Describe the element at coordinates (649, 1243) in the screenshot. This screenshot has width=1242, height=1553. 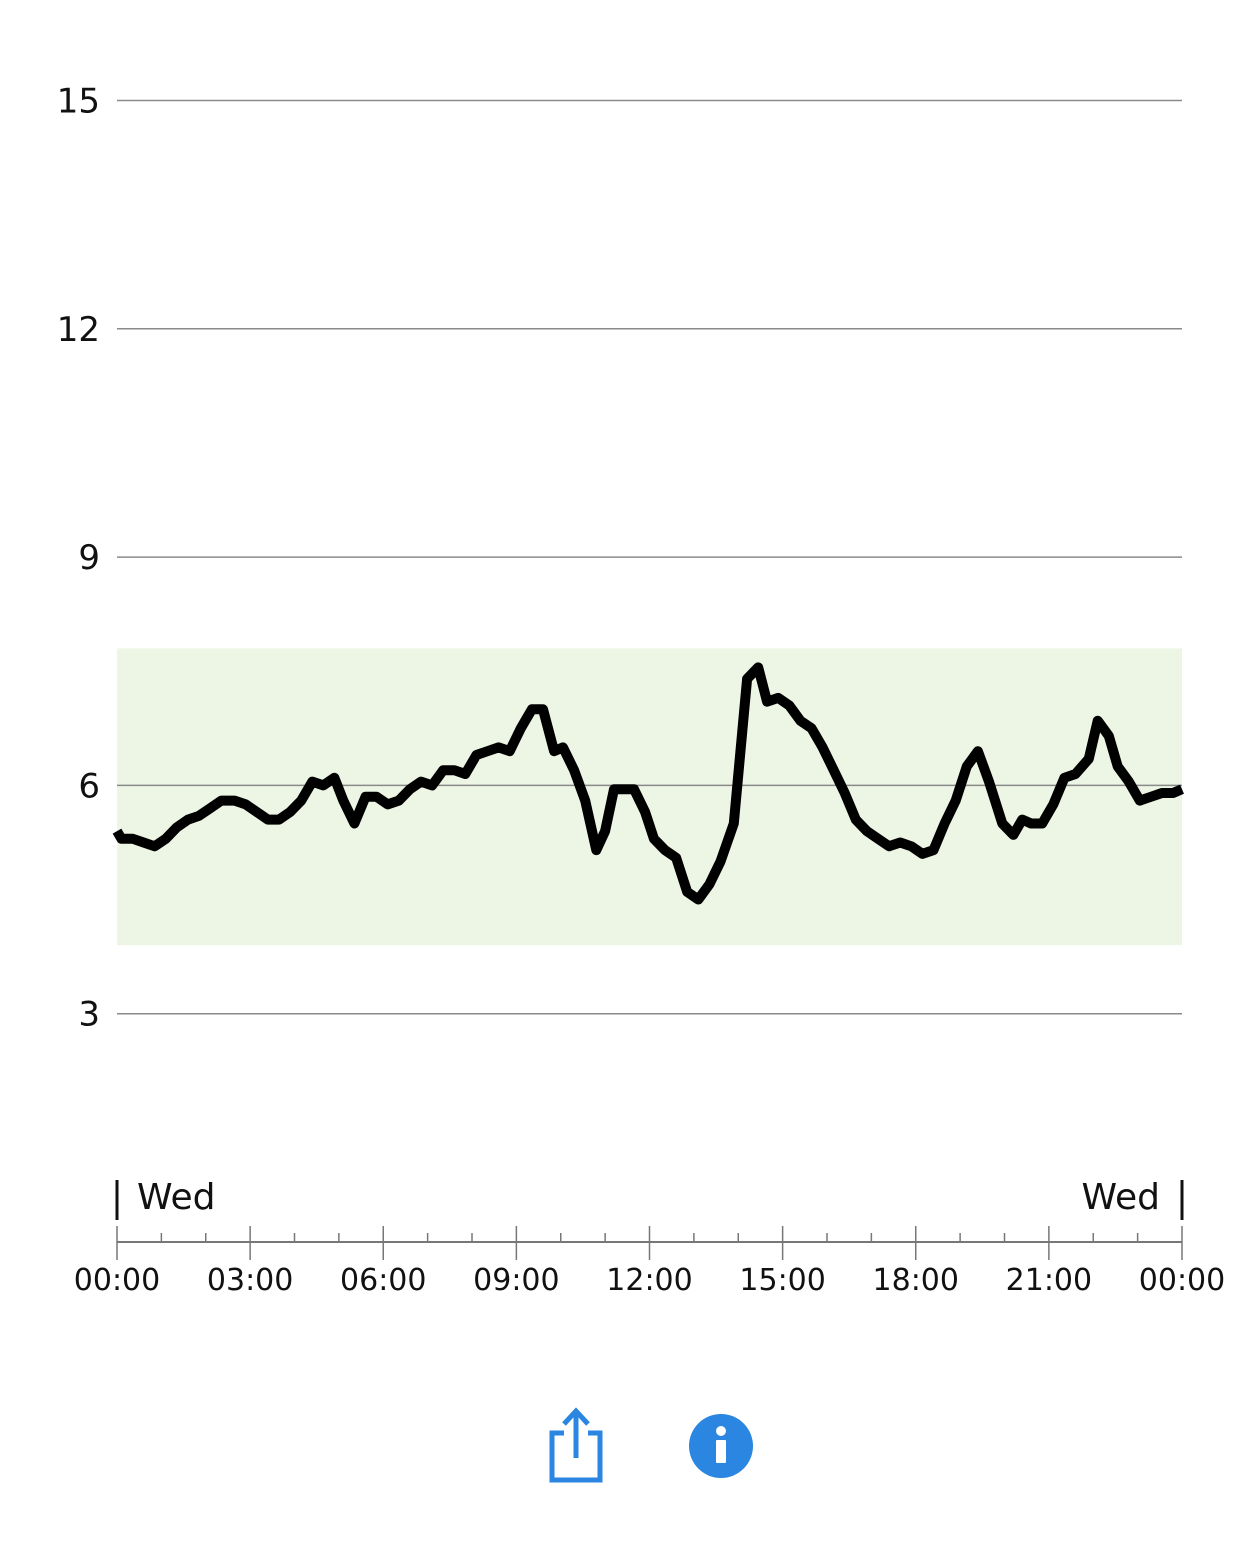
I see `x-axis` at that location.